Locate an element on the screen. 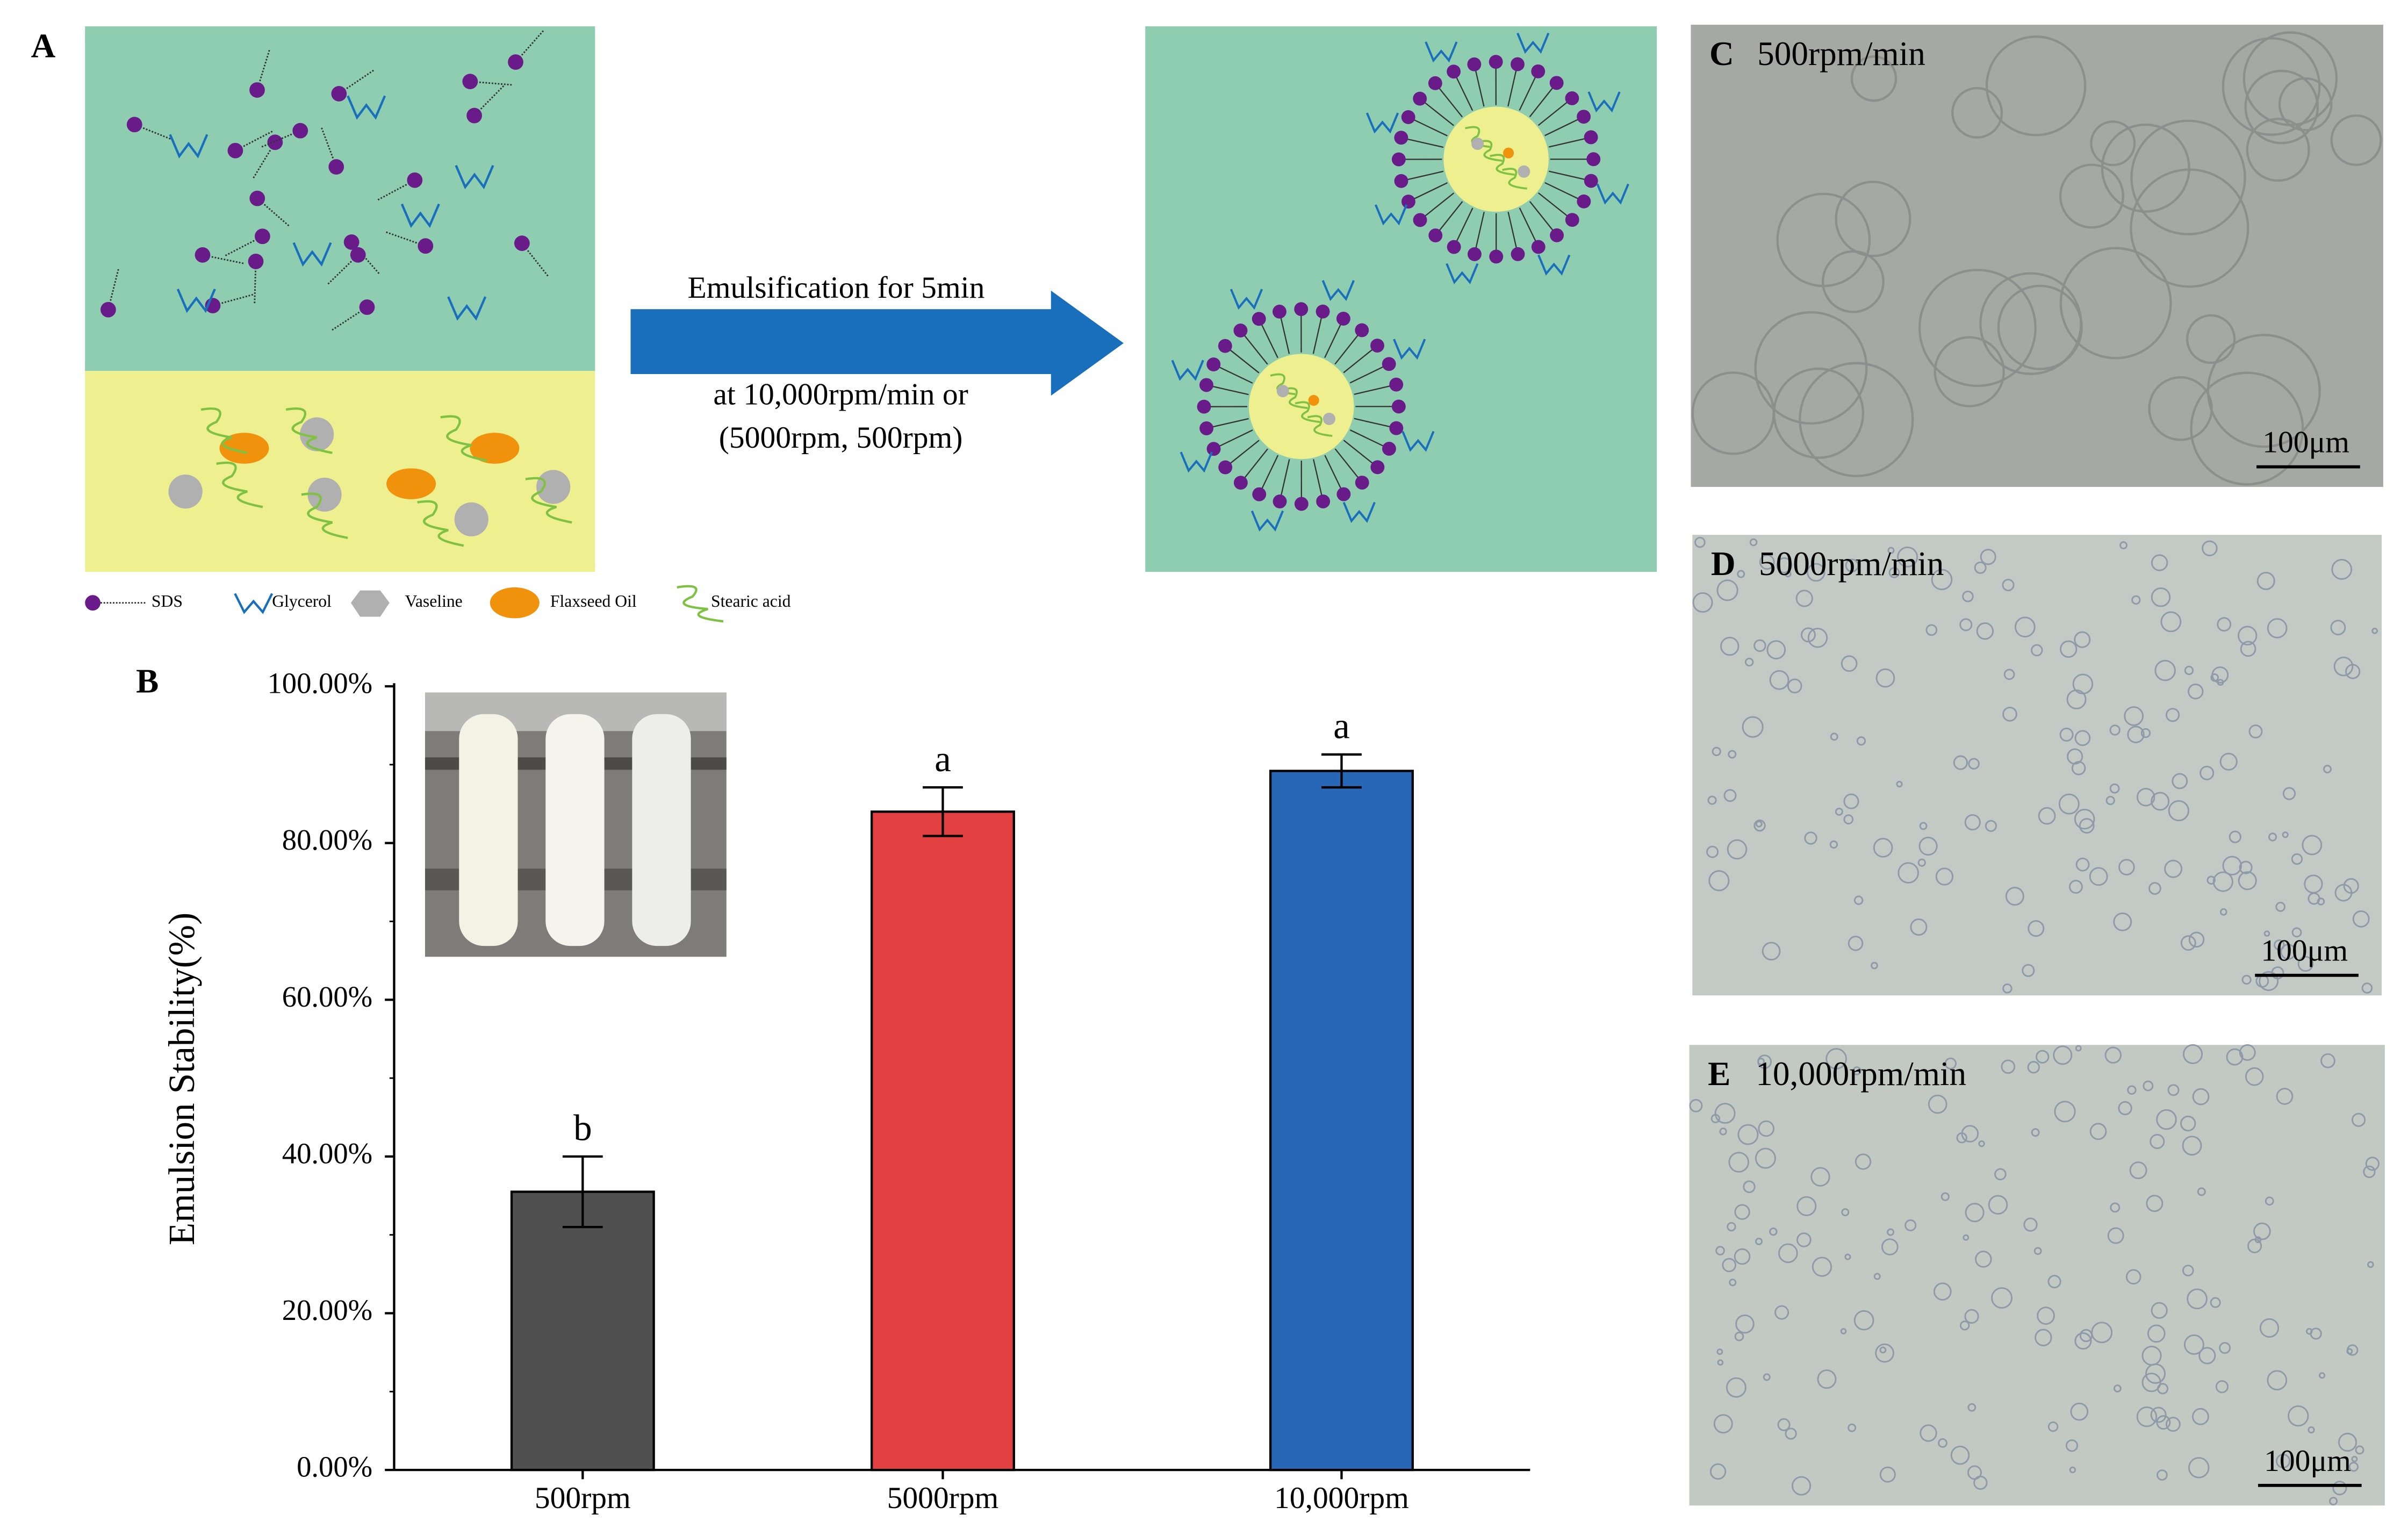  vaseline is located at coordinates (1524, 171).